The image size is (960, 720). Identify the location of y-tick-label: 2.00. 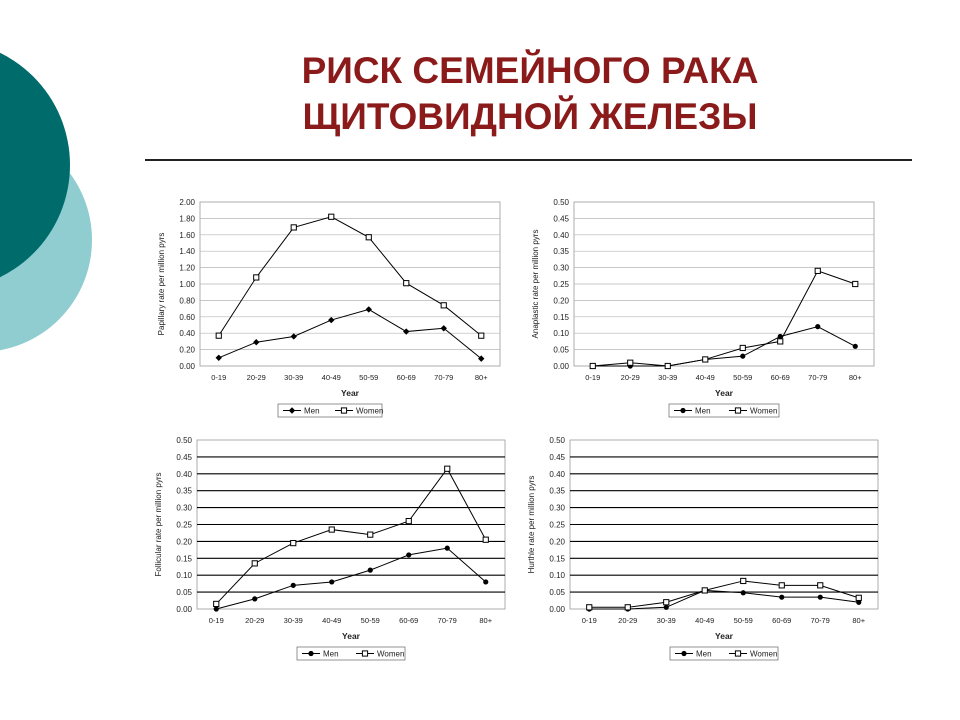
(187, 202).